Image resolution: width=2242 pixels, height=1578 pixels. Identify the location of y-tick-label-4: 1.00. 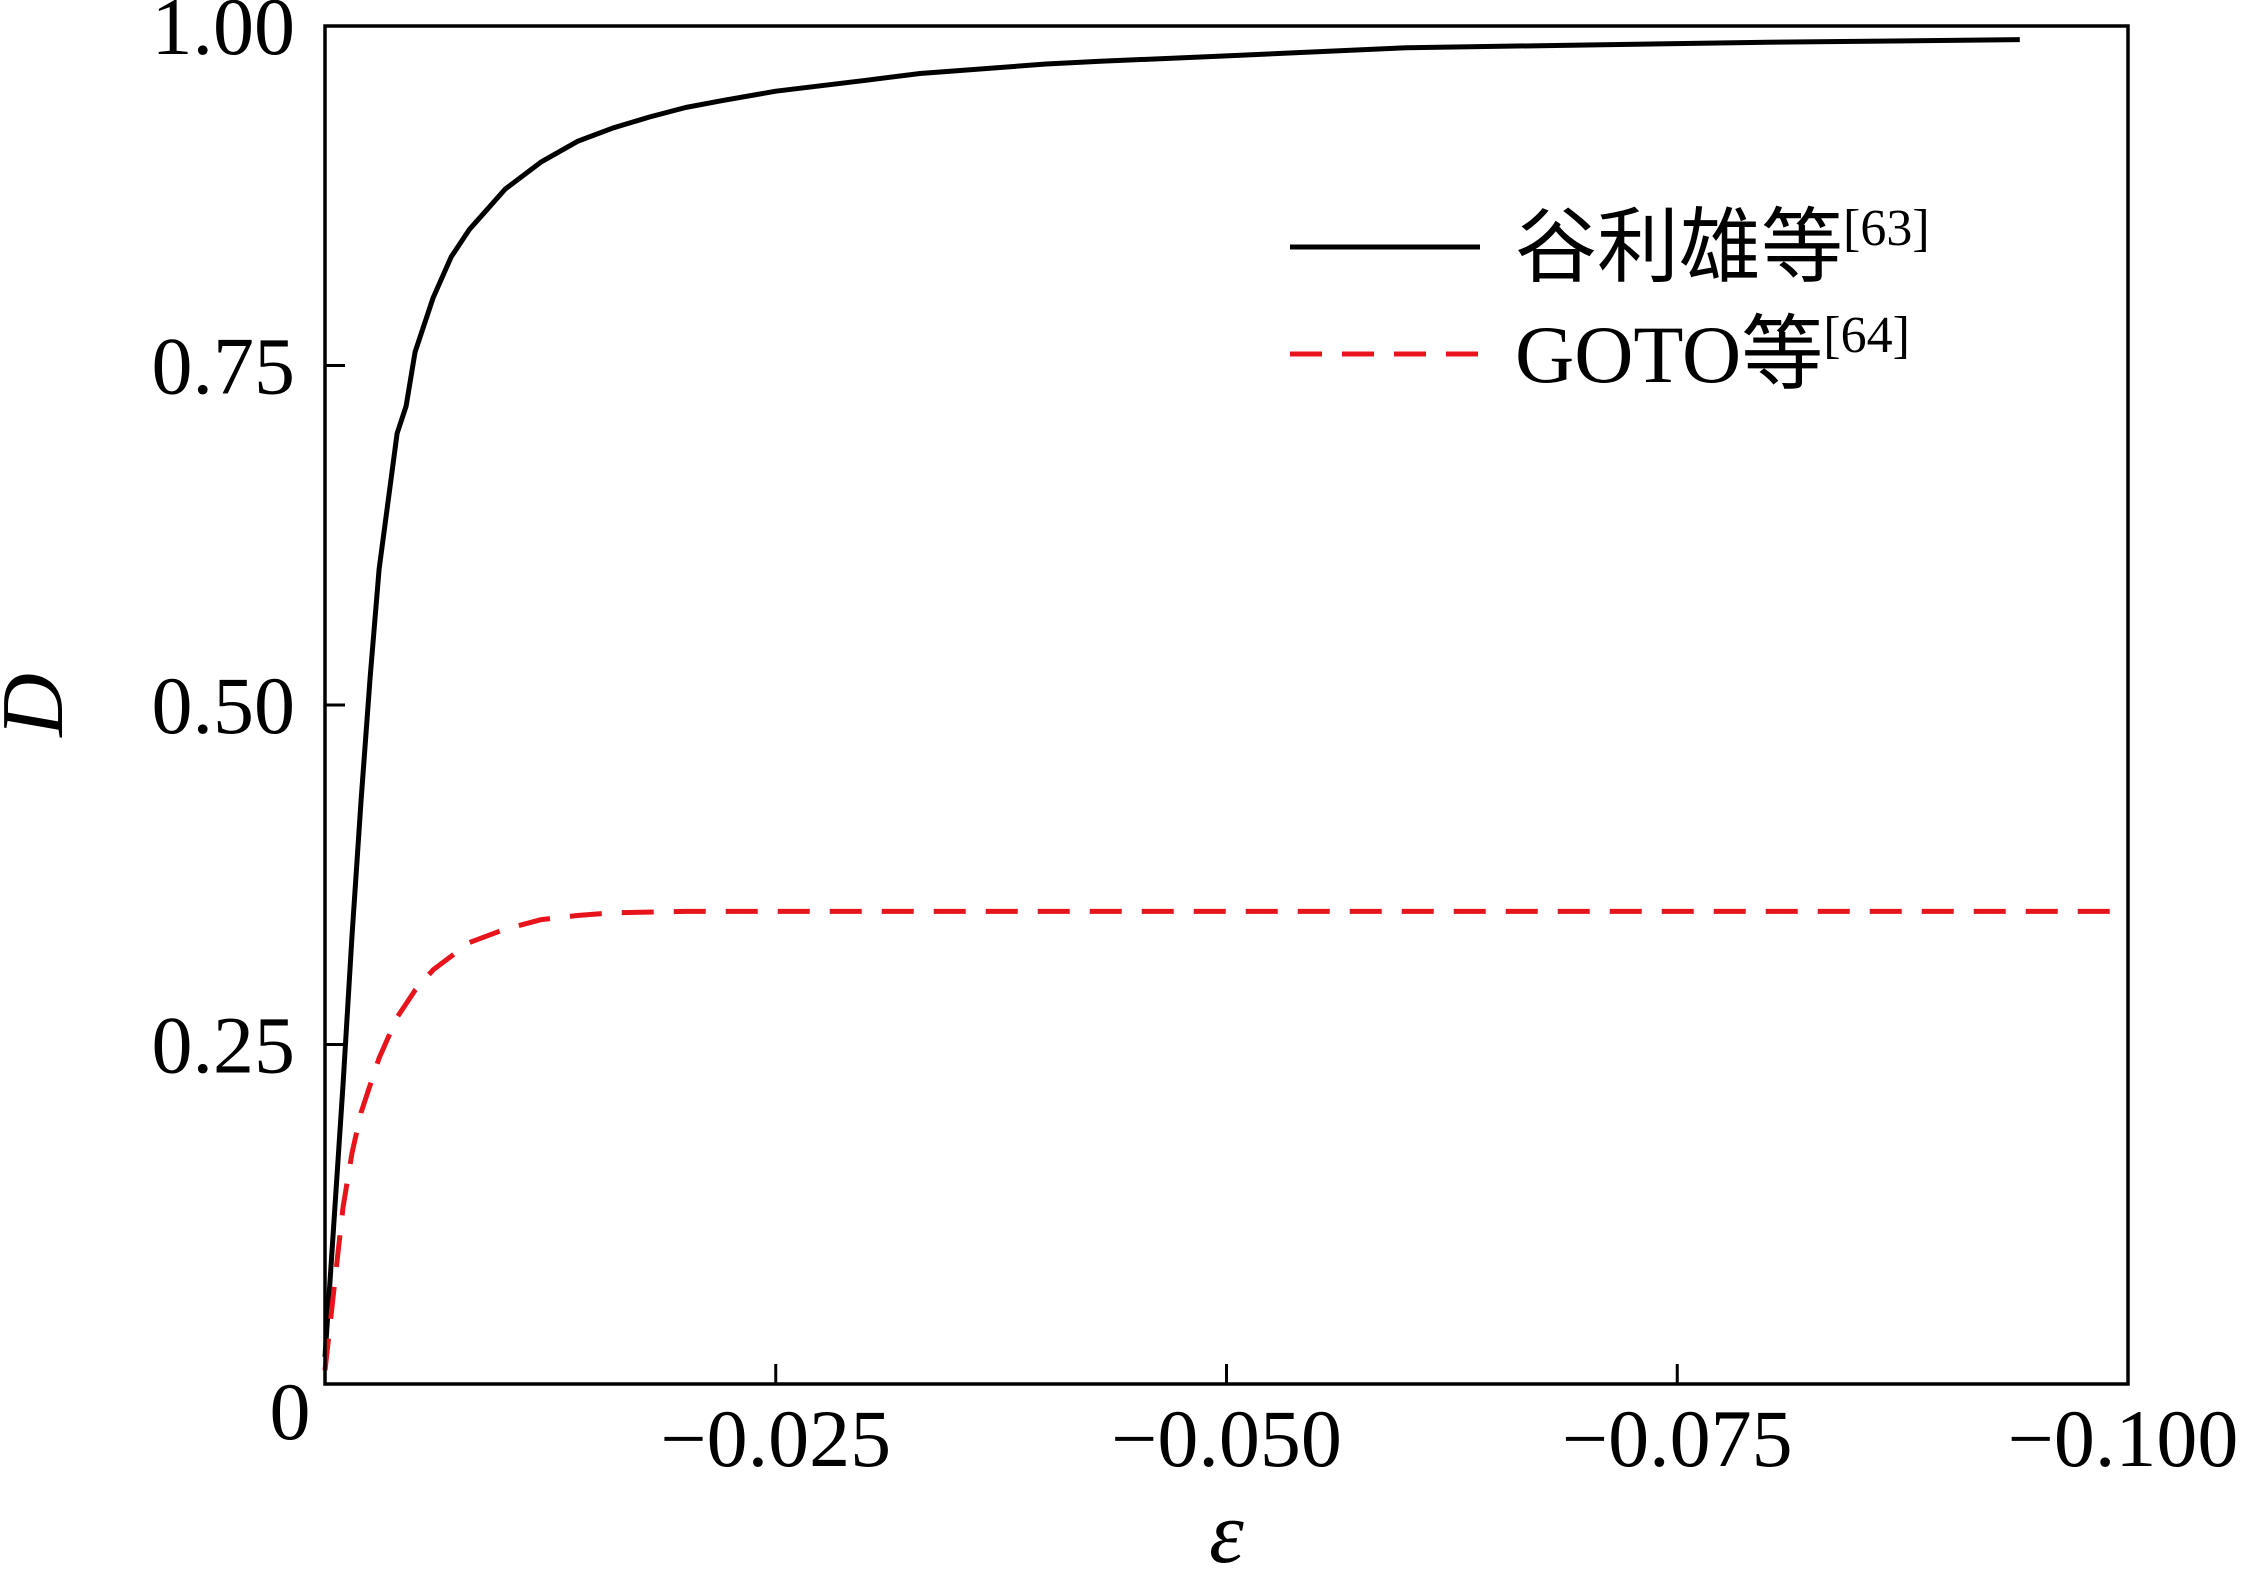
(224, 36).